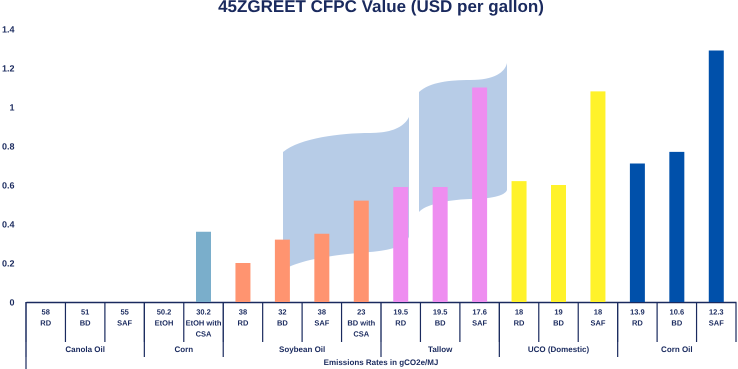 The image size is (738, 369). Describe the element at coordinates (184, 349) in the screenshot. I see `text: Corn` at that location.